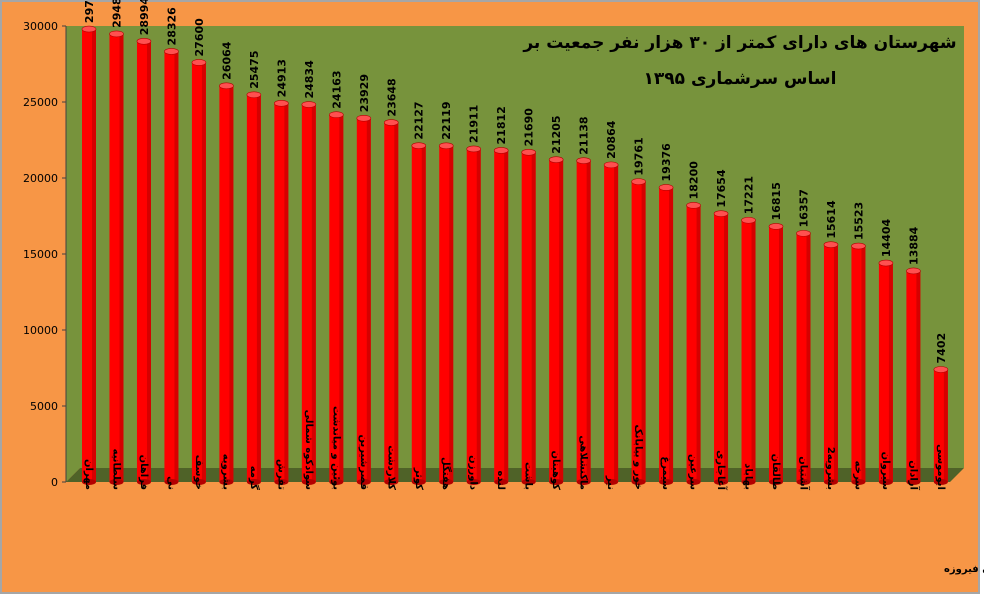 This screenshot has width=984, height=598. I want to click on category-label: آغاجاری, so click(721, 470).